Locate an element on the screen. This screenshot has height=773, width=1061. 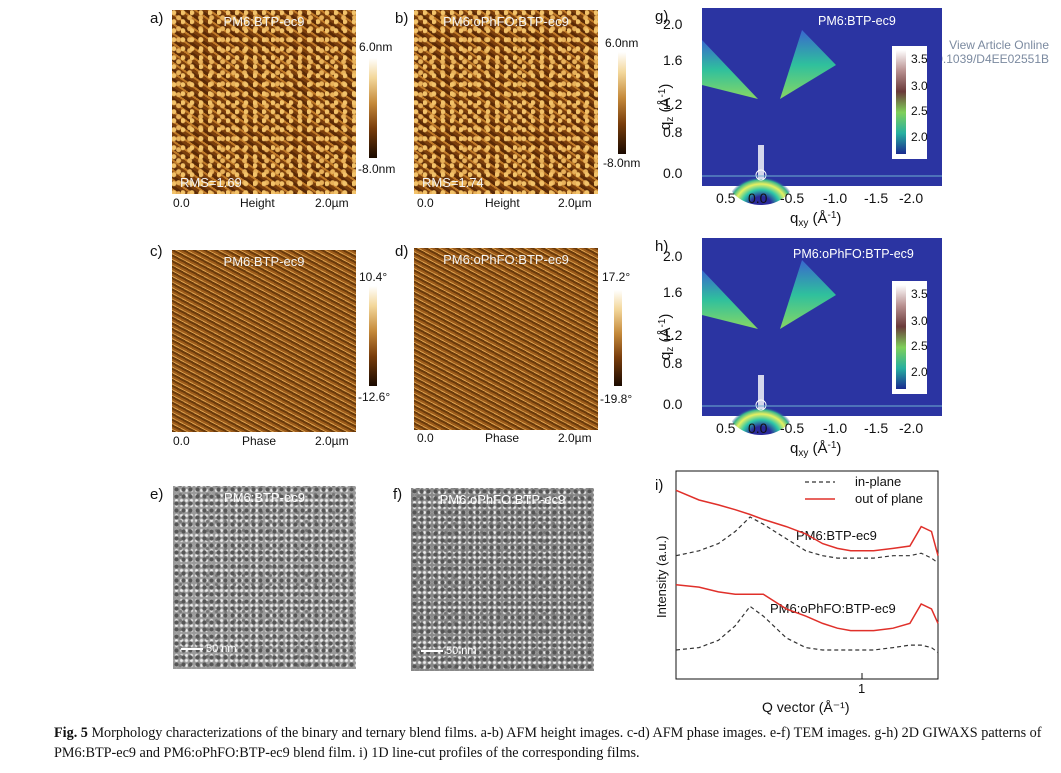
annotation-ternary: PM6:oPhFO:BTP-ec9 is located at coordinates (833, 608).